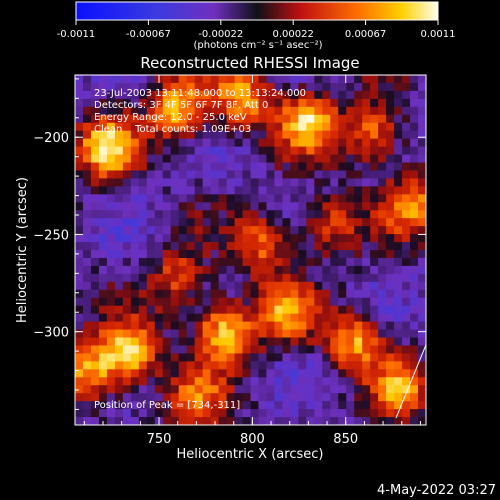 The width and height of the screenshot is (500, 500). I want to click on annotation-clean: Clean Total counts: 1.09E+03, so click(172, 129).